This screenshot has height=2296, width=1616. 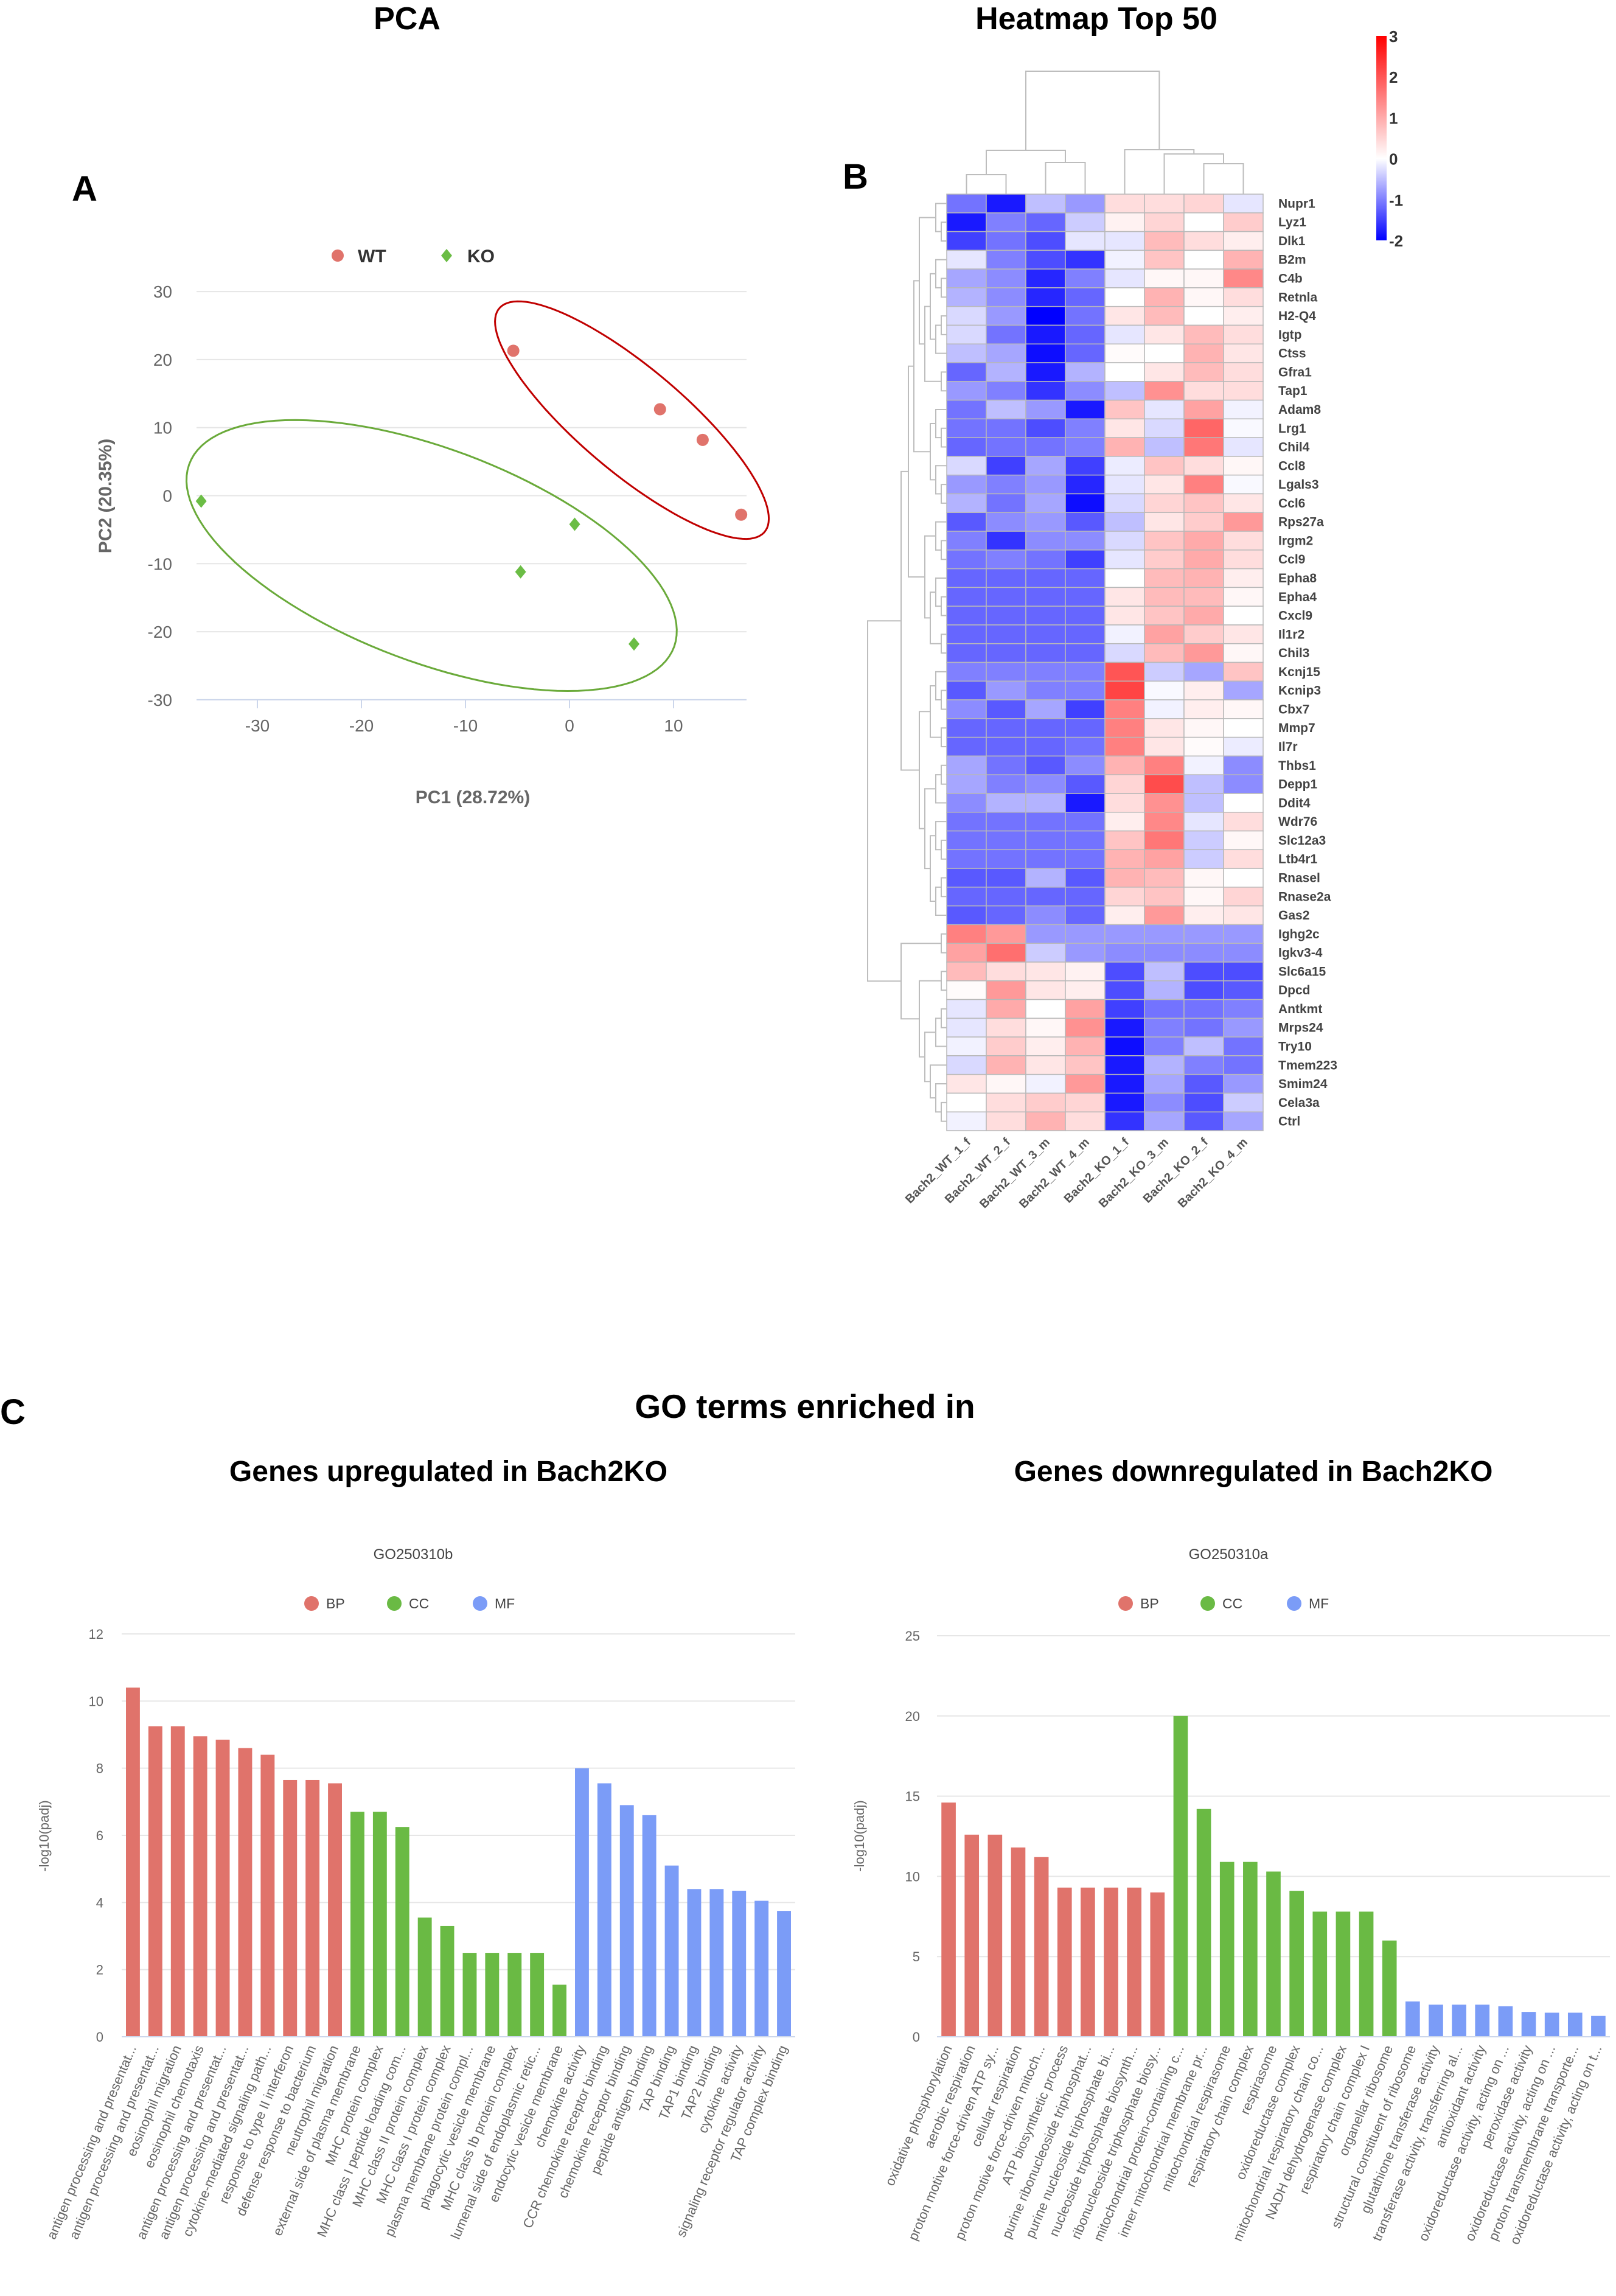 What do you see at coordinates (1133, 1173) in the screenshot?
I see `sample-label: Bach2_KO_3_m` at bounding box center [1133, 1173].